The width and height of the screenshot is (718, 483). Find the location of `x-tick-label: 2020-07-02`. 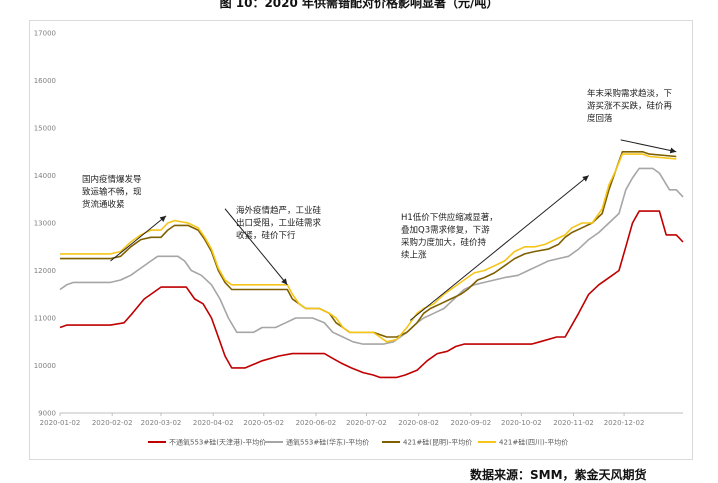

x-tick-label: 2020-07-02 is located at coordinates (366, 423).